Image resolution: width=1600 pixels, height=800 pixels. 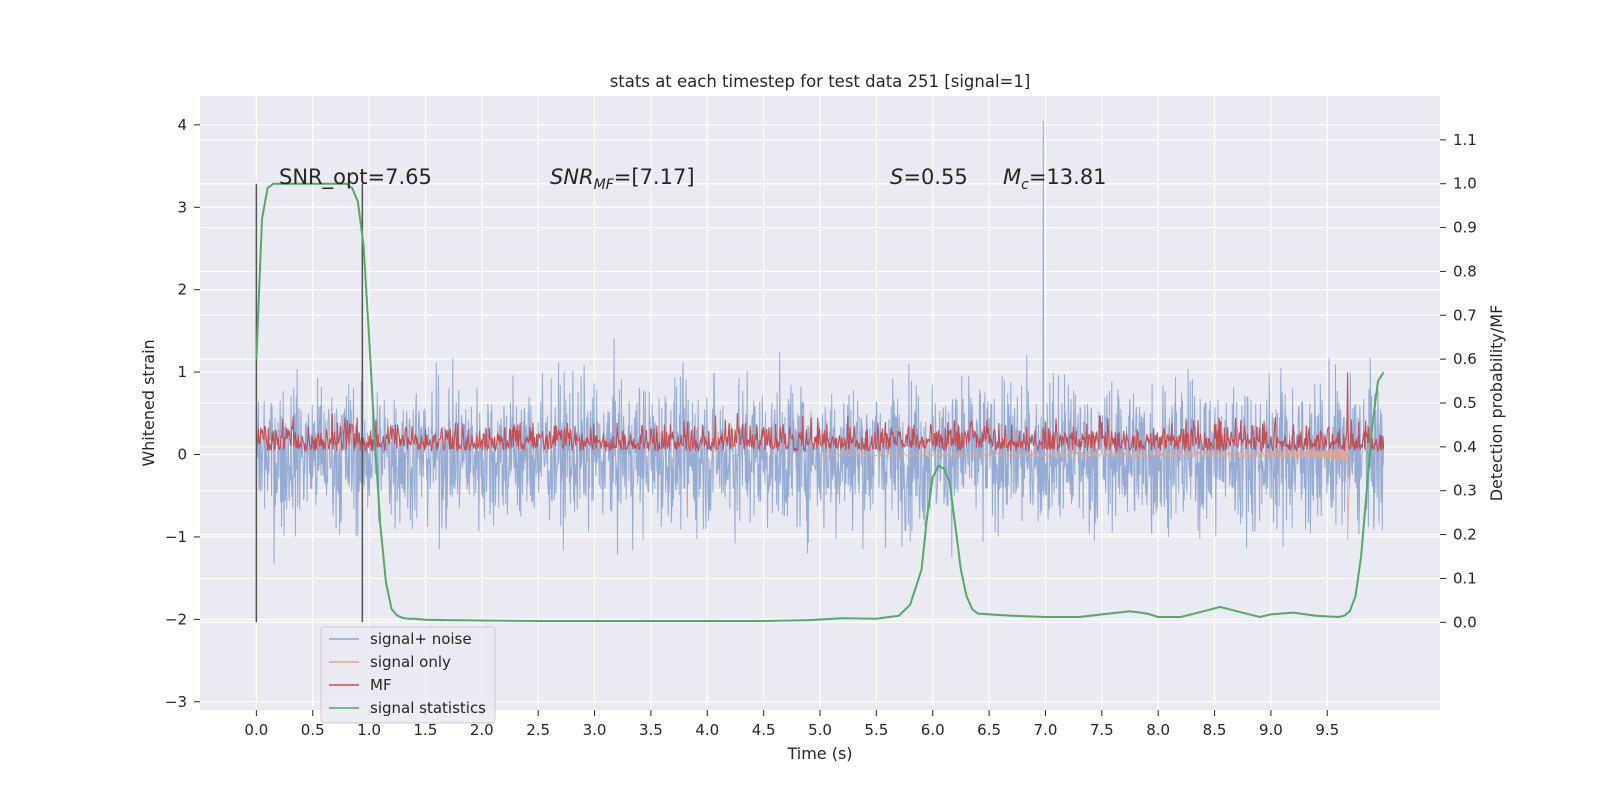 What do you see at coordinates (929, 177) in the screenshot?
I see `annotation-s: S=0.55` at bounding box center [929, 177].